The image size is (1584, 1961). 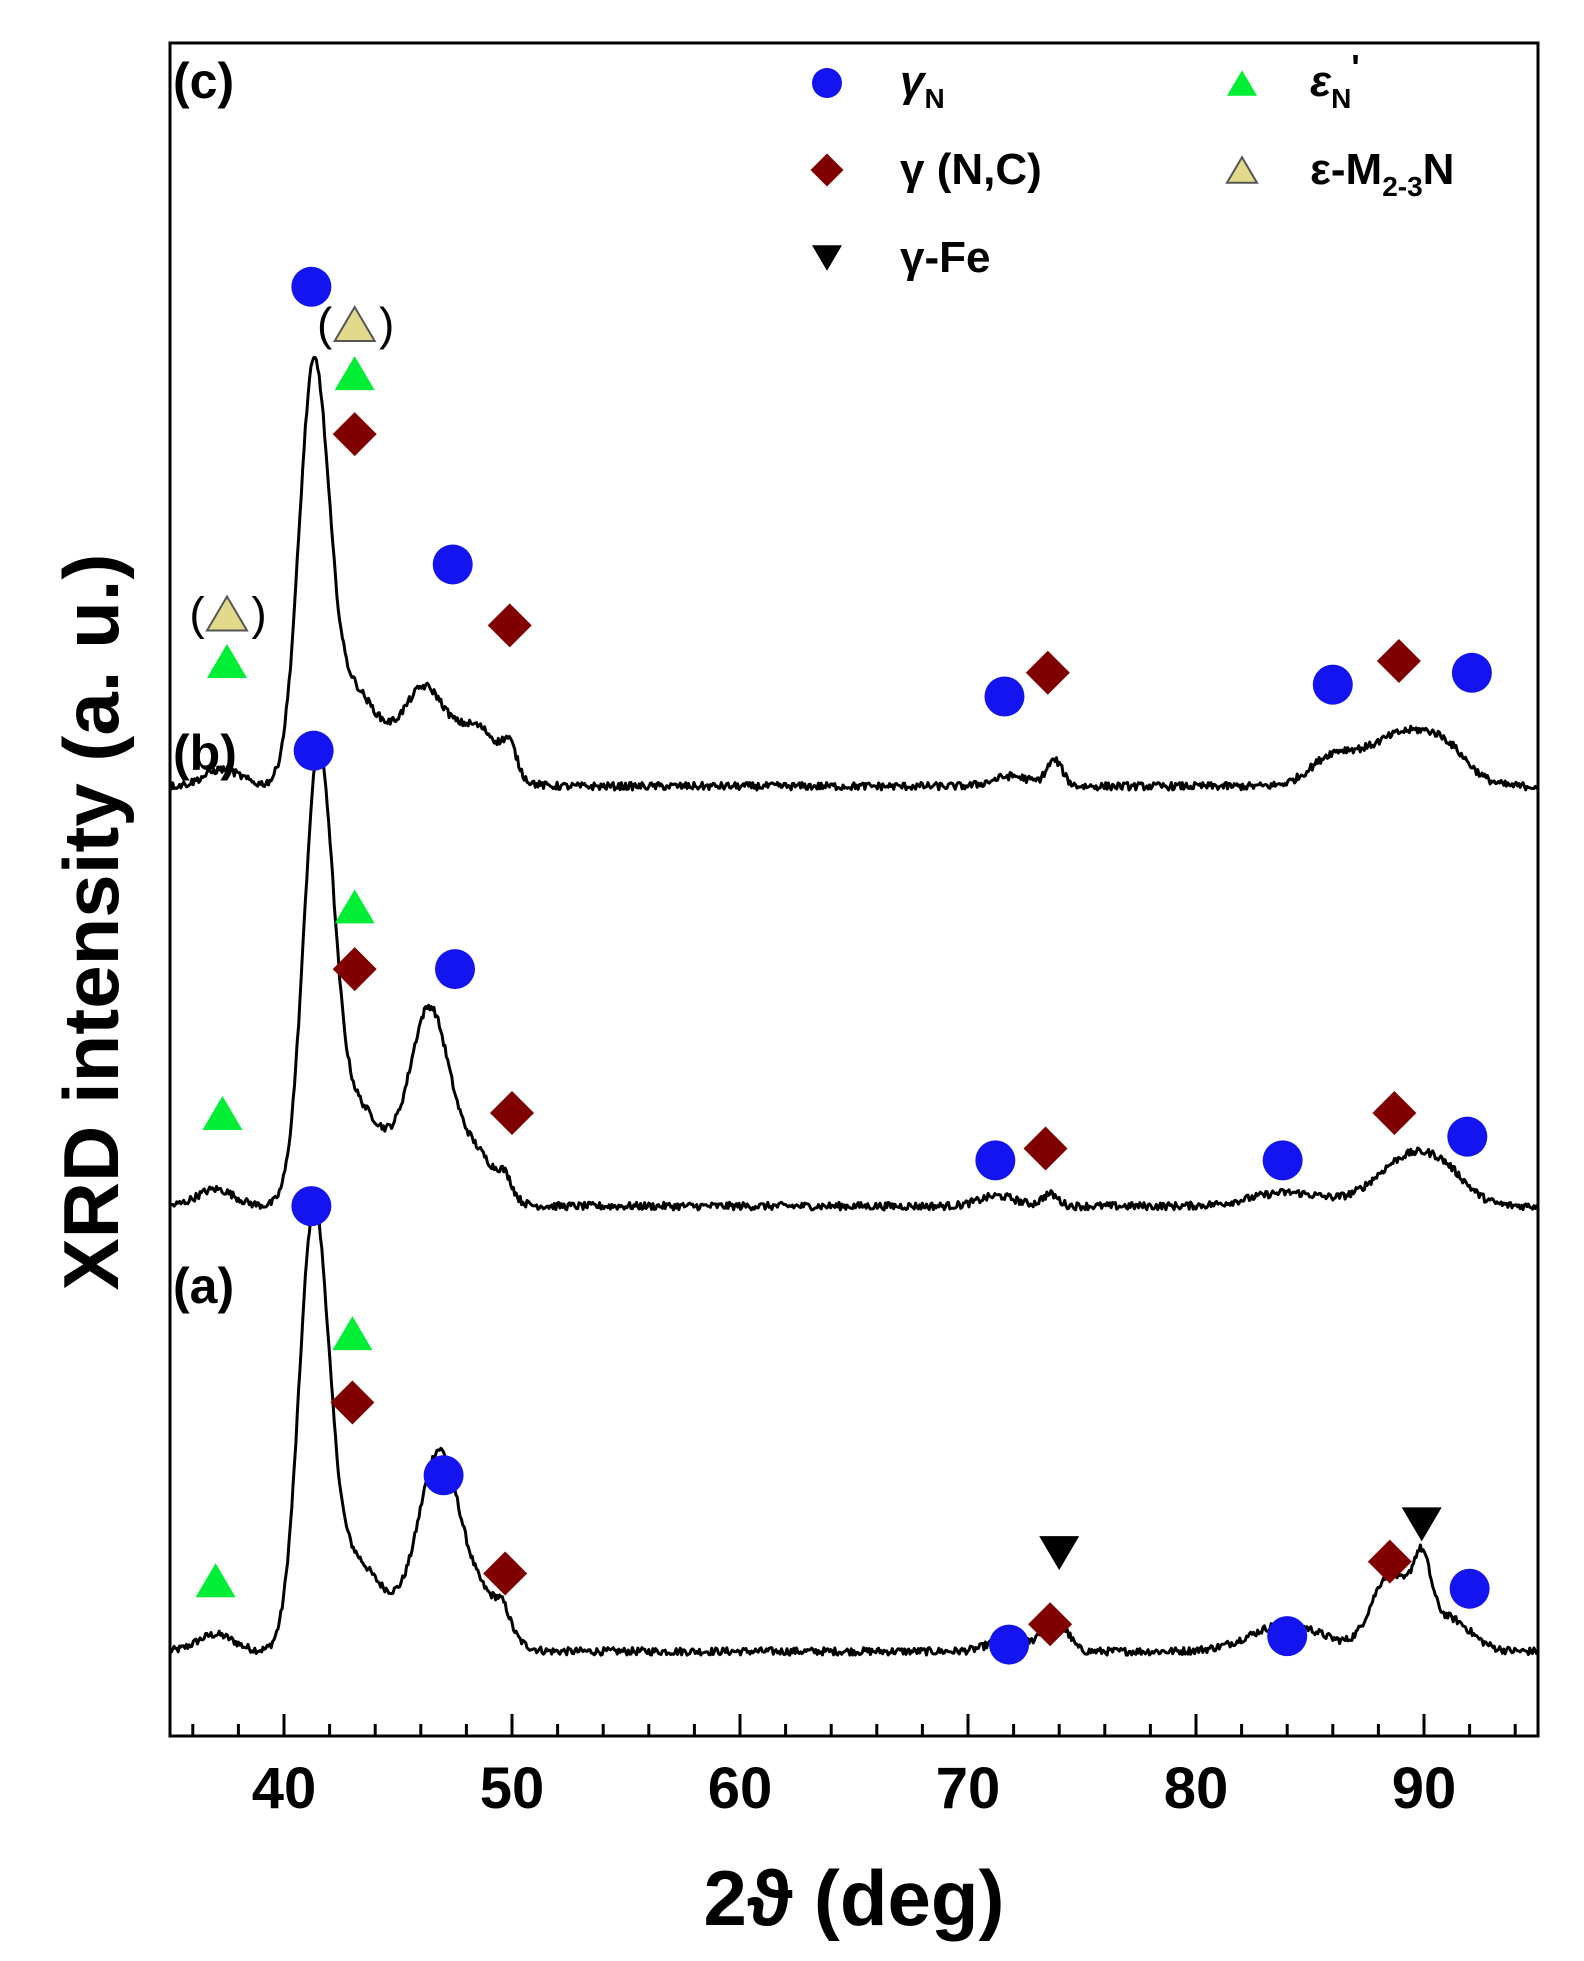 What do you see at coordinates (971, 169) in the screenshot?
I see `legend-label: γ (N,C)` at bounding box center [971, 169].